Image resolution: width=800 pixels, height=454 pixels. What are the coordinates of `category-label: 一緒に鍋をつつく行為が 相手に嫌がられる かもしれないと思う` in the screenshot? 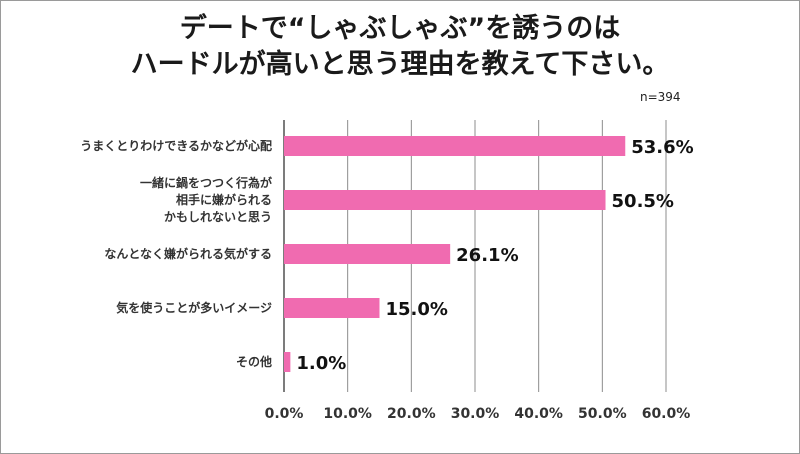 It's located at (205, 199).